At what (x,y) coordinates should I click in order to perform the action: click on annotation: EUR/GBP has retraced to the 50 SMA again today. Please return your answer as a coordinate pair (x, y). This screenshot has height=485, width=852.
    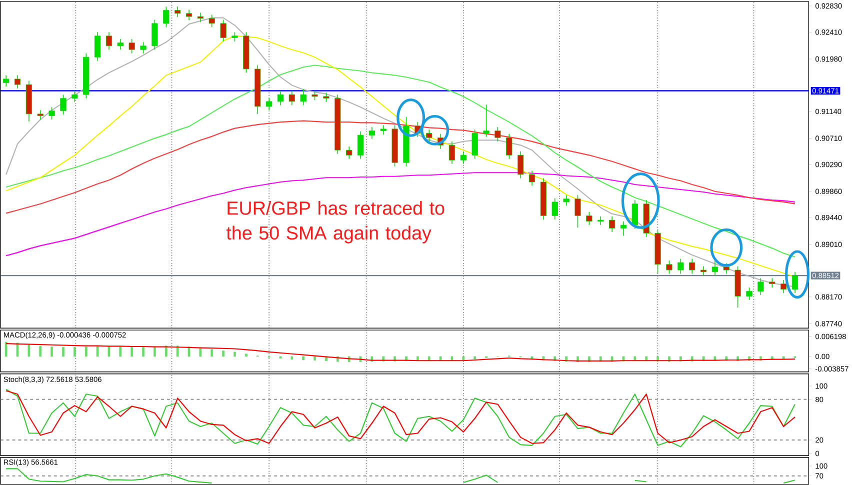
    Looking at the image, I should click on (335, 222).